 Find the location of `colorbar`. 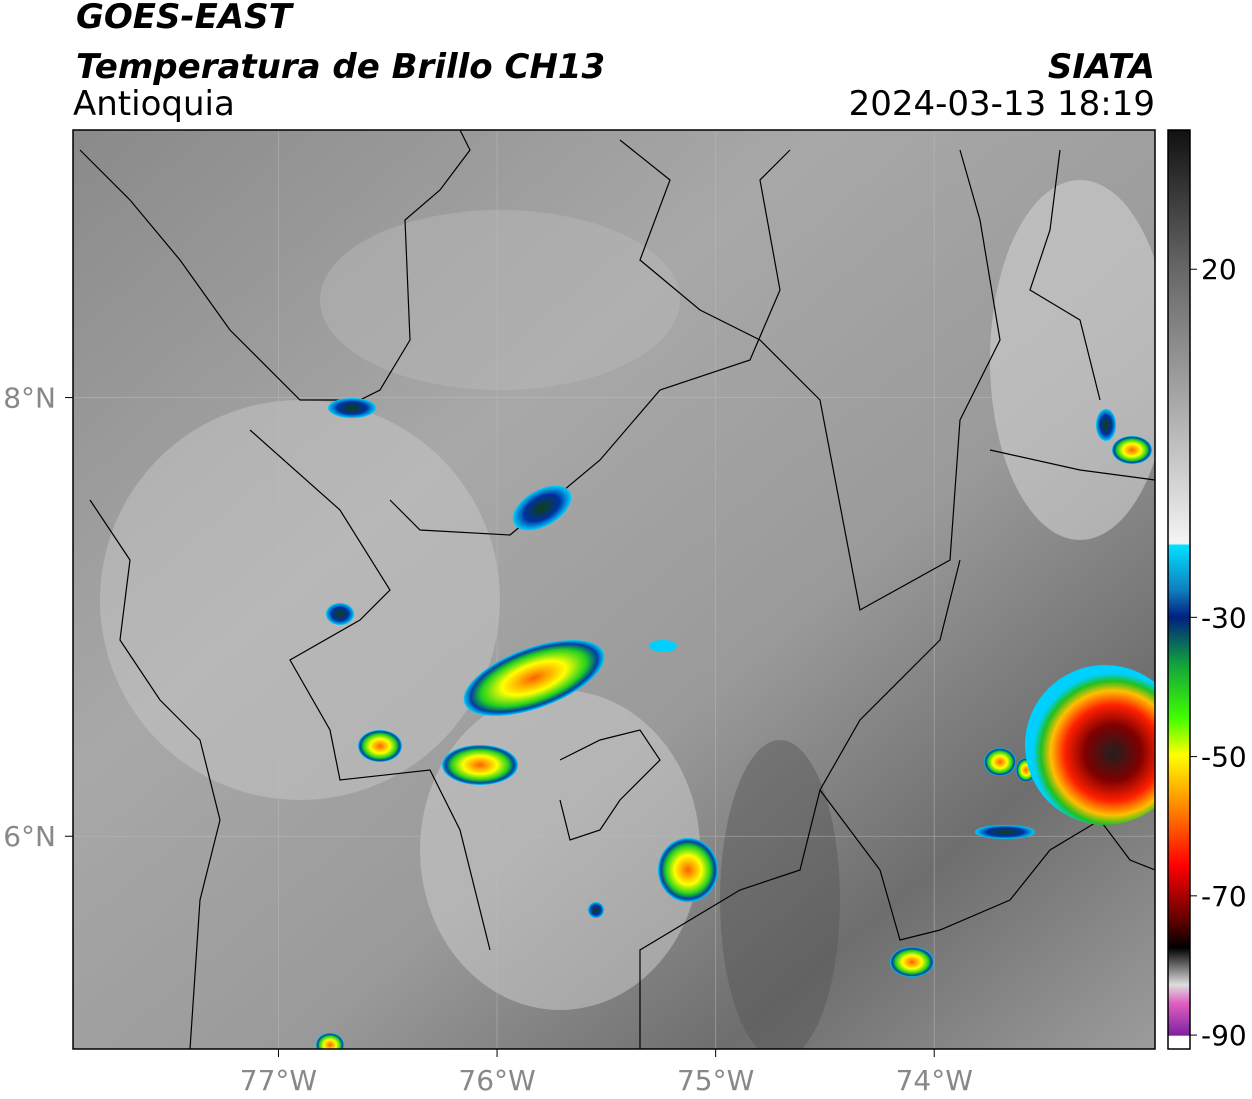

colorbar is located at coordinates (1179, 589).